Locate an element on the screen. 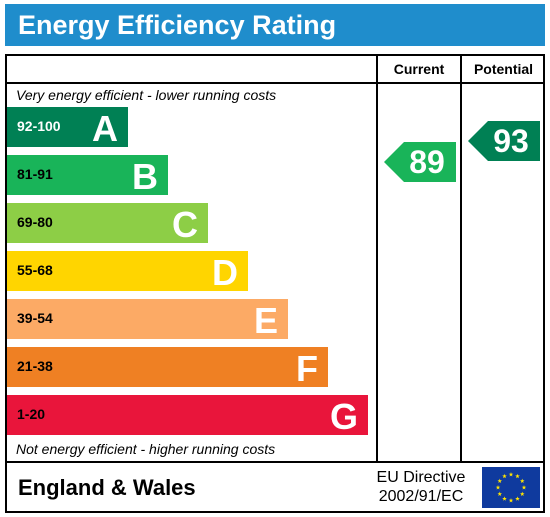  band-letter: C is located at coordinates (185, 224).